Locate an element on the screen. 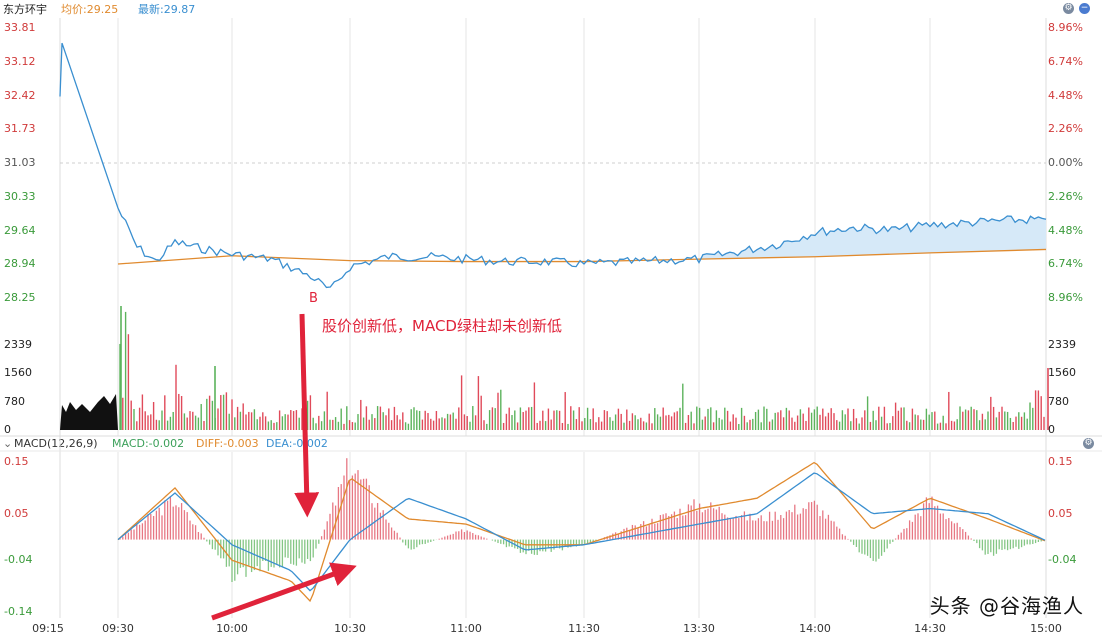 Image resolution: width=1102 pixels, height=636 pixels. time-axis-label: 11:00 is located at coordinates (466, 628).